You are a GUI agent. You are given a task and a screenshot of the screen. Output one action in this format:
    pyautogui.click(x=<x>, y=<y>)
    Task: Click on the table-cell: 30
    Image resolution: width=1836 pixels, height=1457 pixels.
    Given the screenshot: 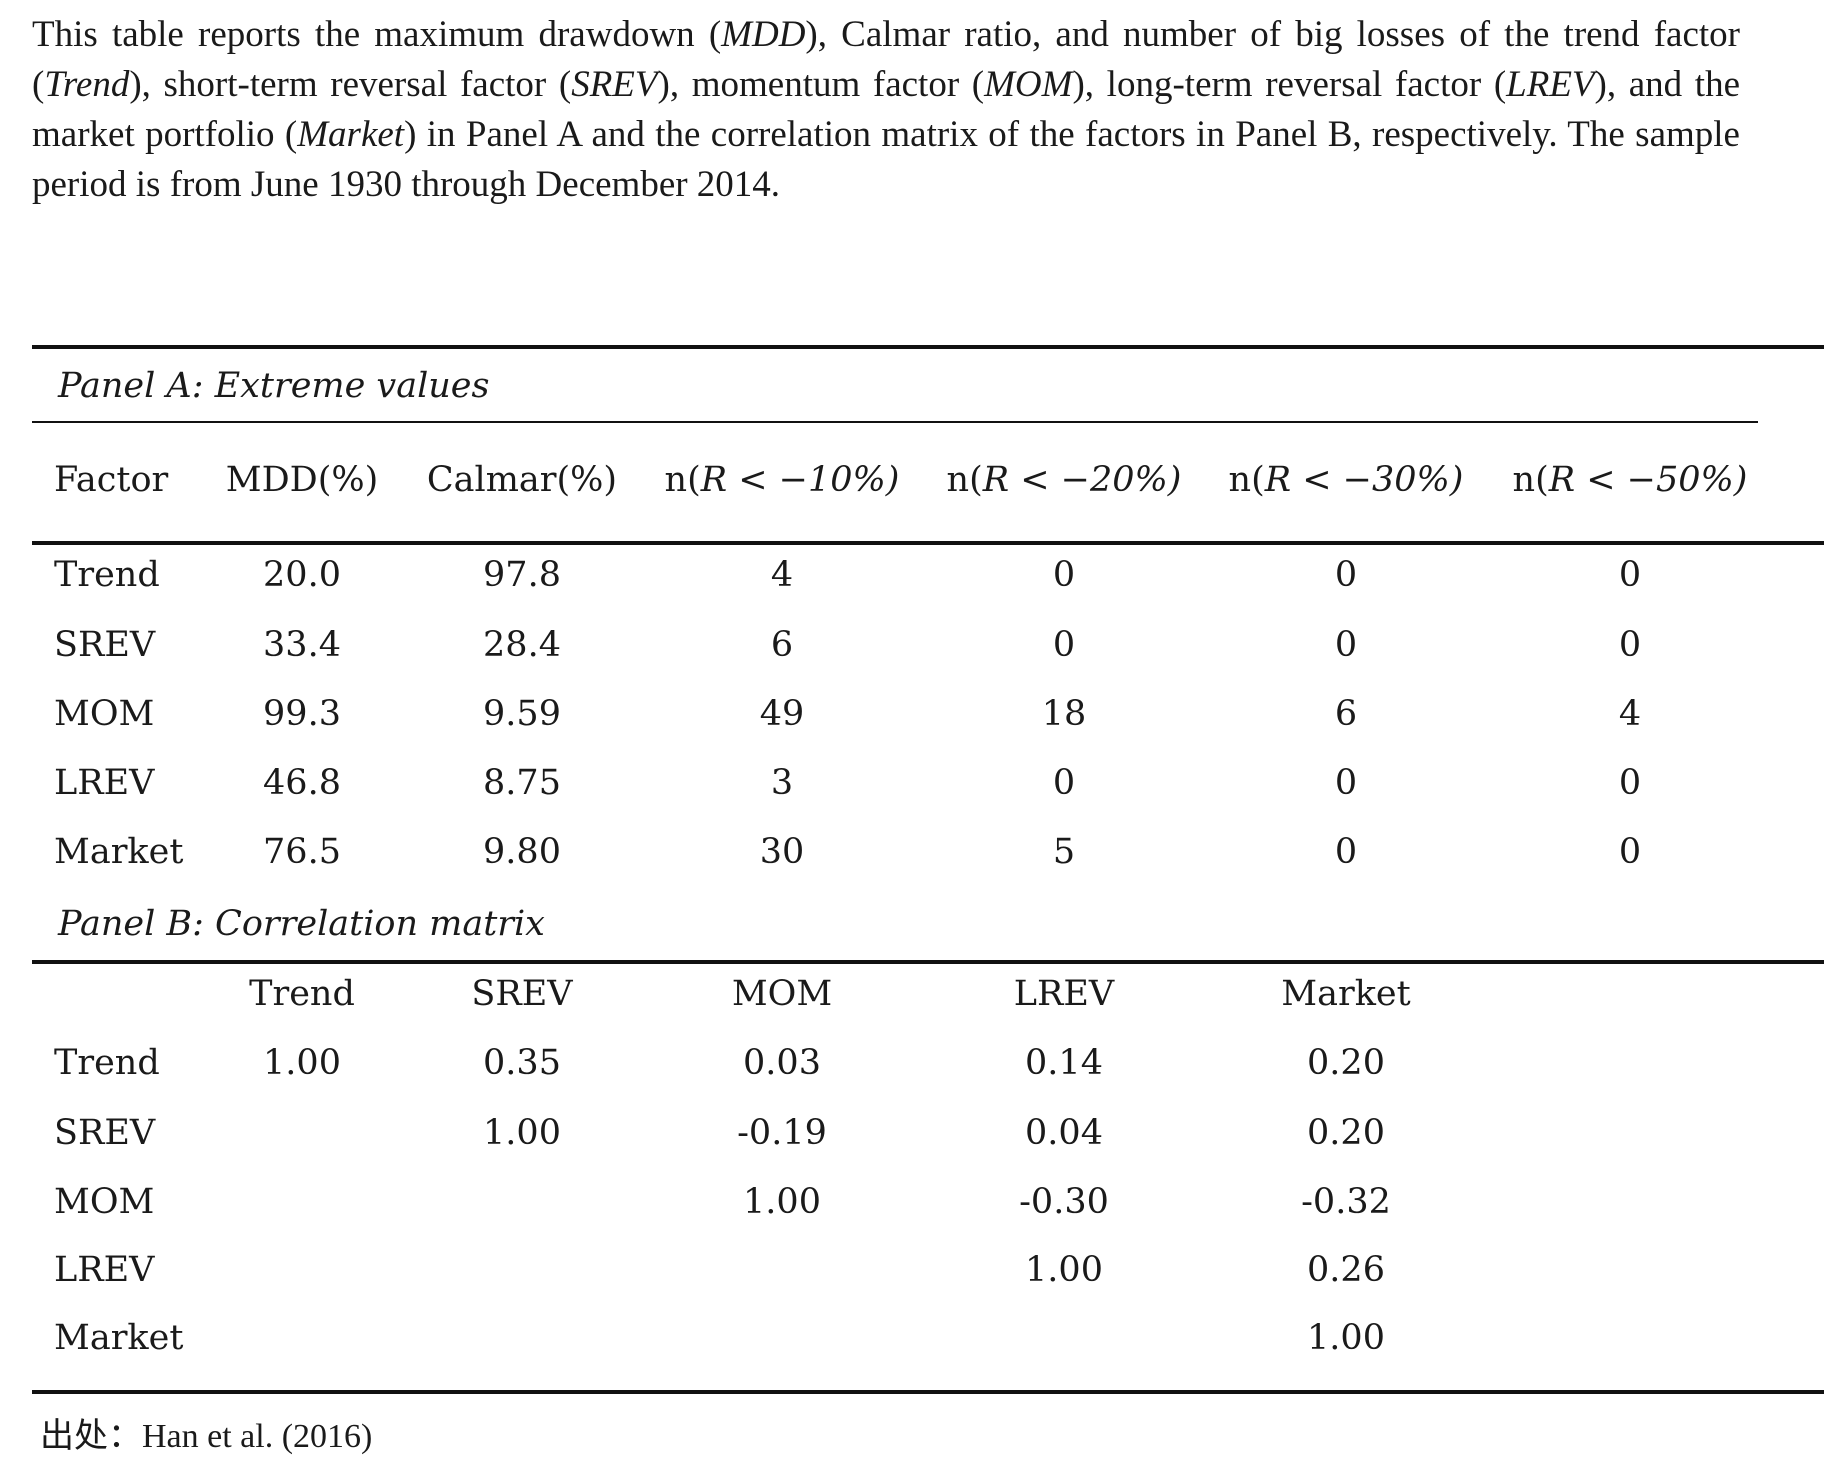 What is the action you would take?
    pyautogui.click(x=782, y=852)
    